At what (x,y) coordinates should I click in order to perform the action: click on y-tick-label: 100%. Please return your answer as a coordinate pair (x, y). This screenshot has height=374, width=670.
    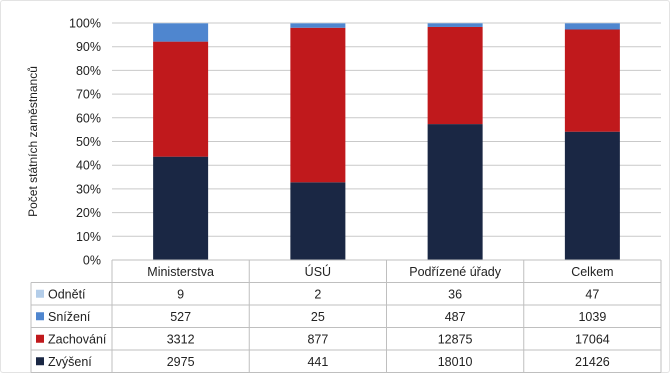
    Looking at the image, I should click on (85, 24).